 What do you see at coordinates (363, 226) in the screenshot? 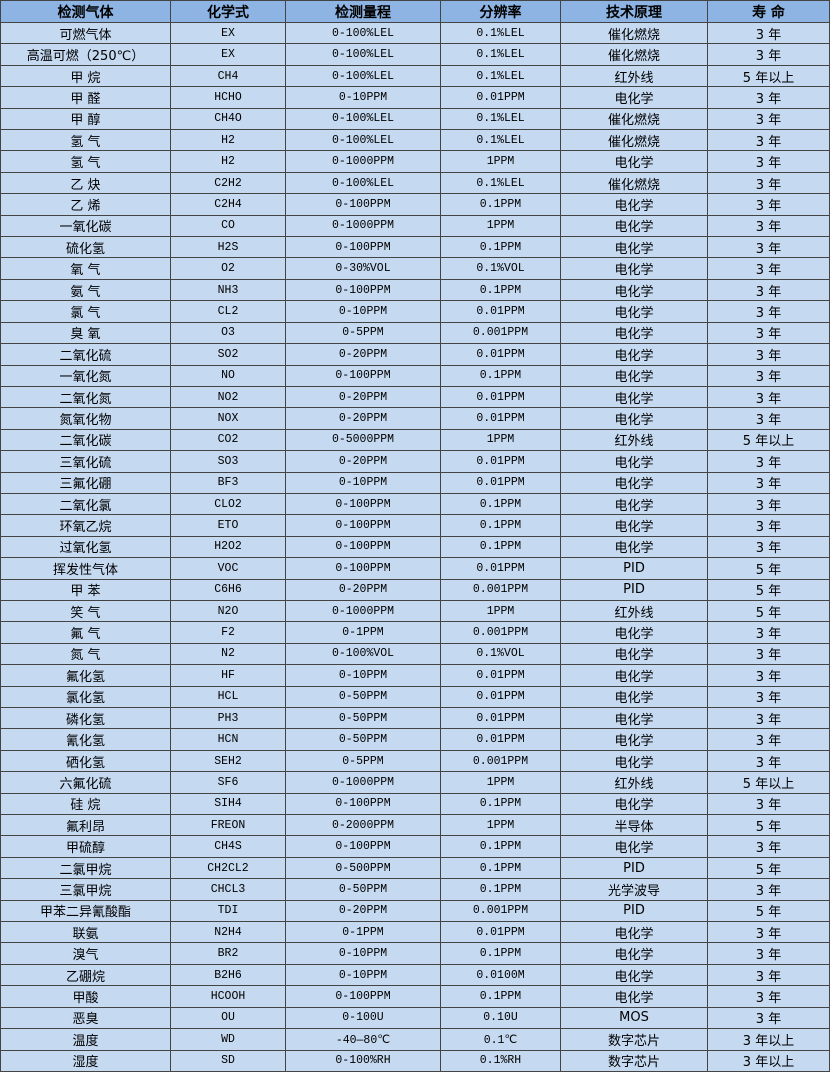
I see `cell-range: 0-1000PPM` at bounding box center [363, 226].